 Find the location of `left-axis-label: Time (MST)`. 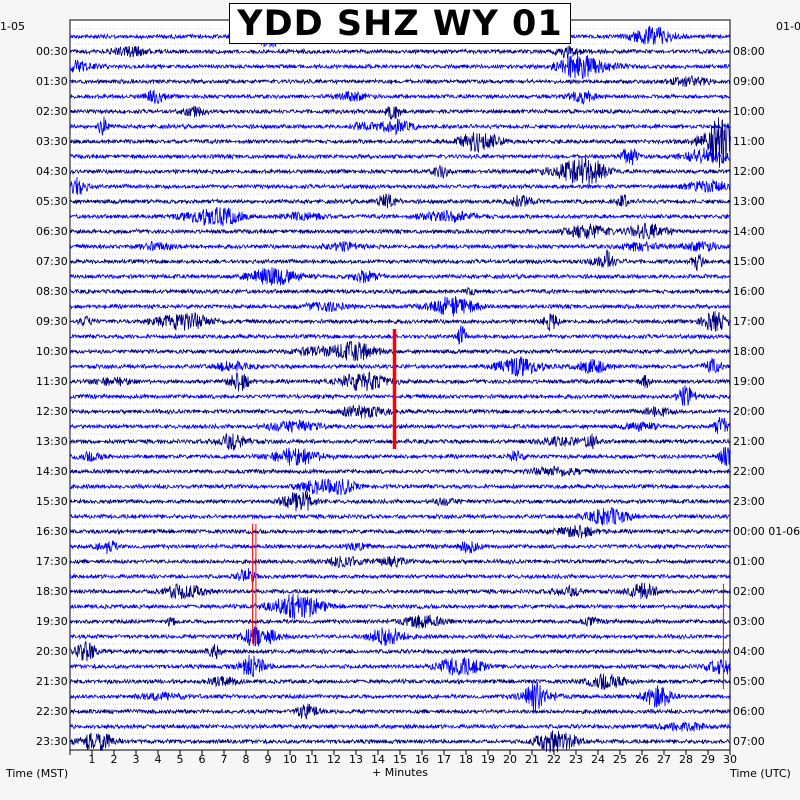

left-axis-label: Time (MST) is located at coordinates (37, 773).